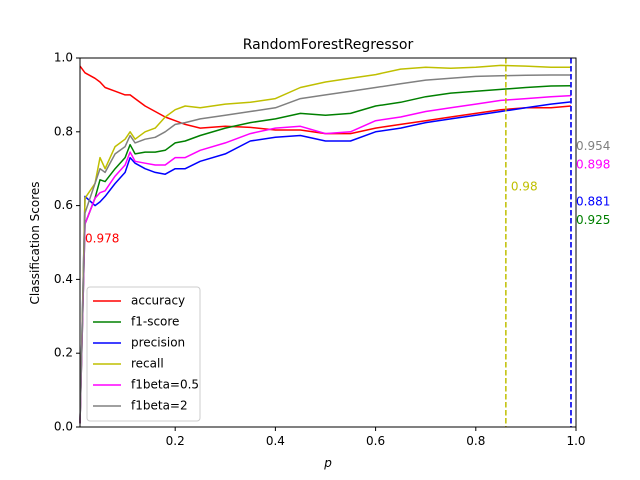  What do you see at coordinates (63, 131) in the screenshot?
I see `y-tick-label-4: 0.8` at bounding box center [63, 131].